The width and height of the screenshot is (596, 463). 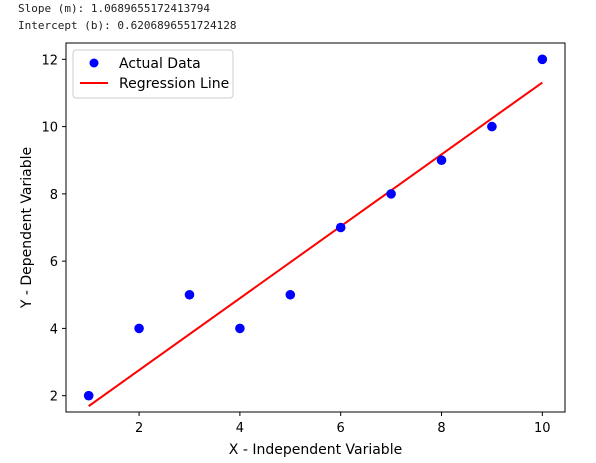 I want to click on intercept-output-text: Intercept (b): 0.6206896551724128, so click(x=127, y=25).